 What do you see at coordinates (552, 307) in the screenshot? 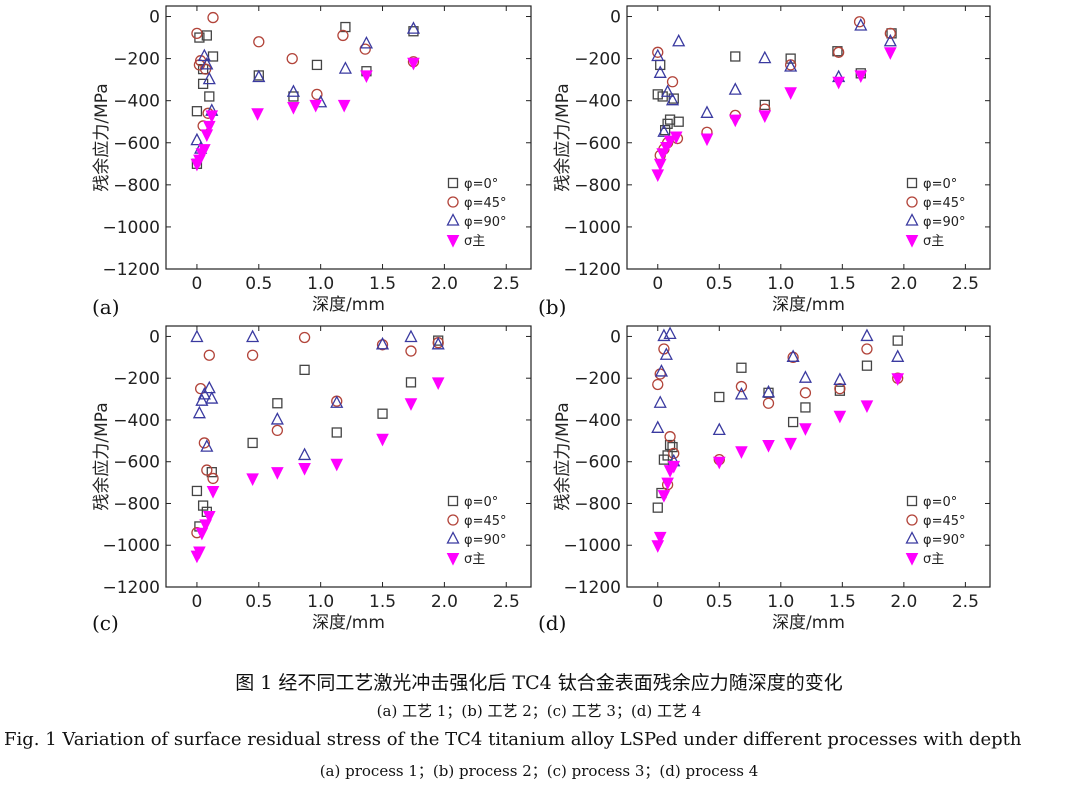
I see `panel-label: (b)` at bounding box center [552, 307].